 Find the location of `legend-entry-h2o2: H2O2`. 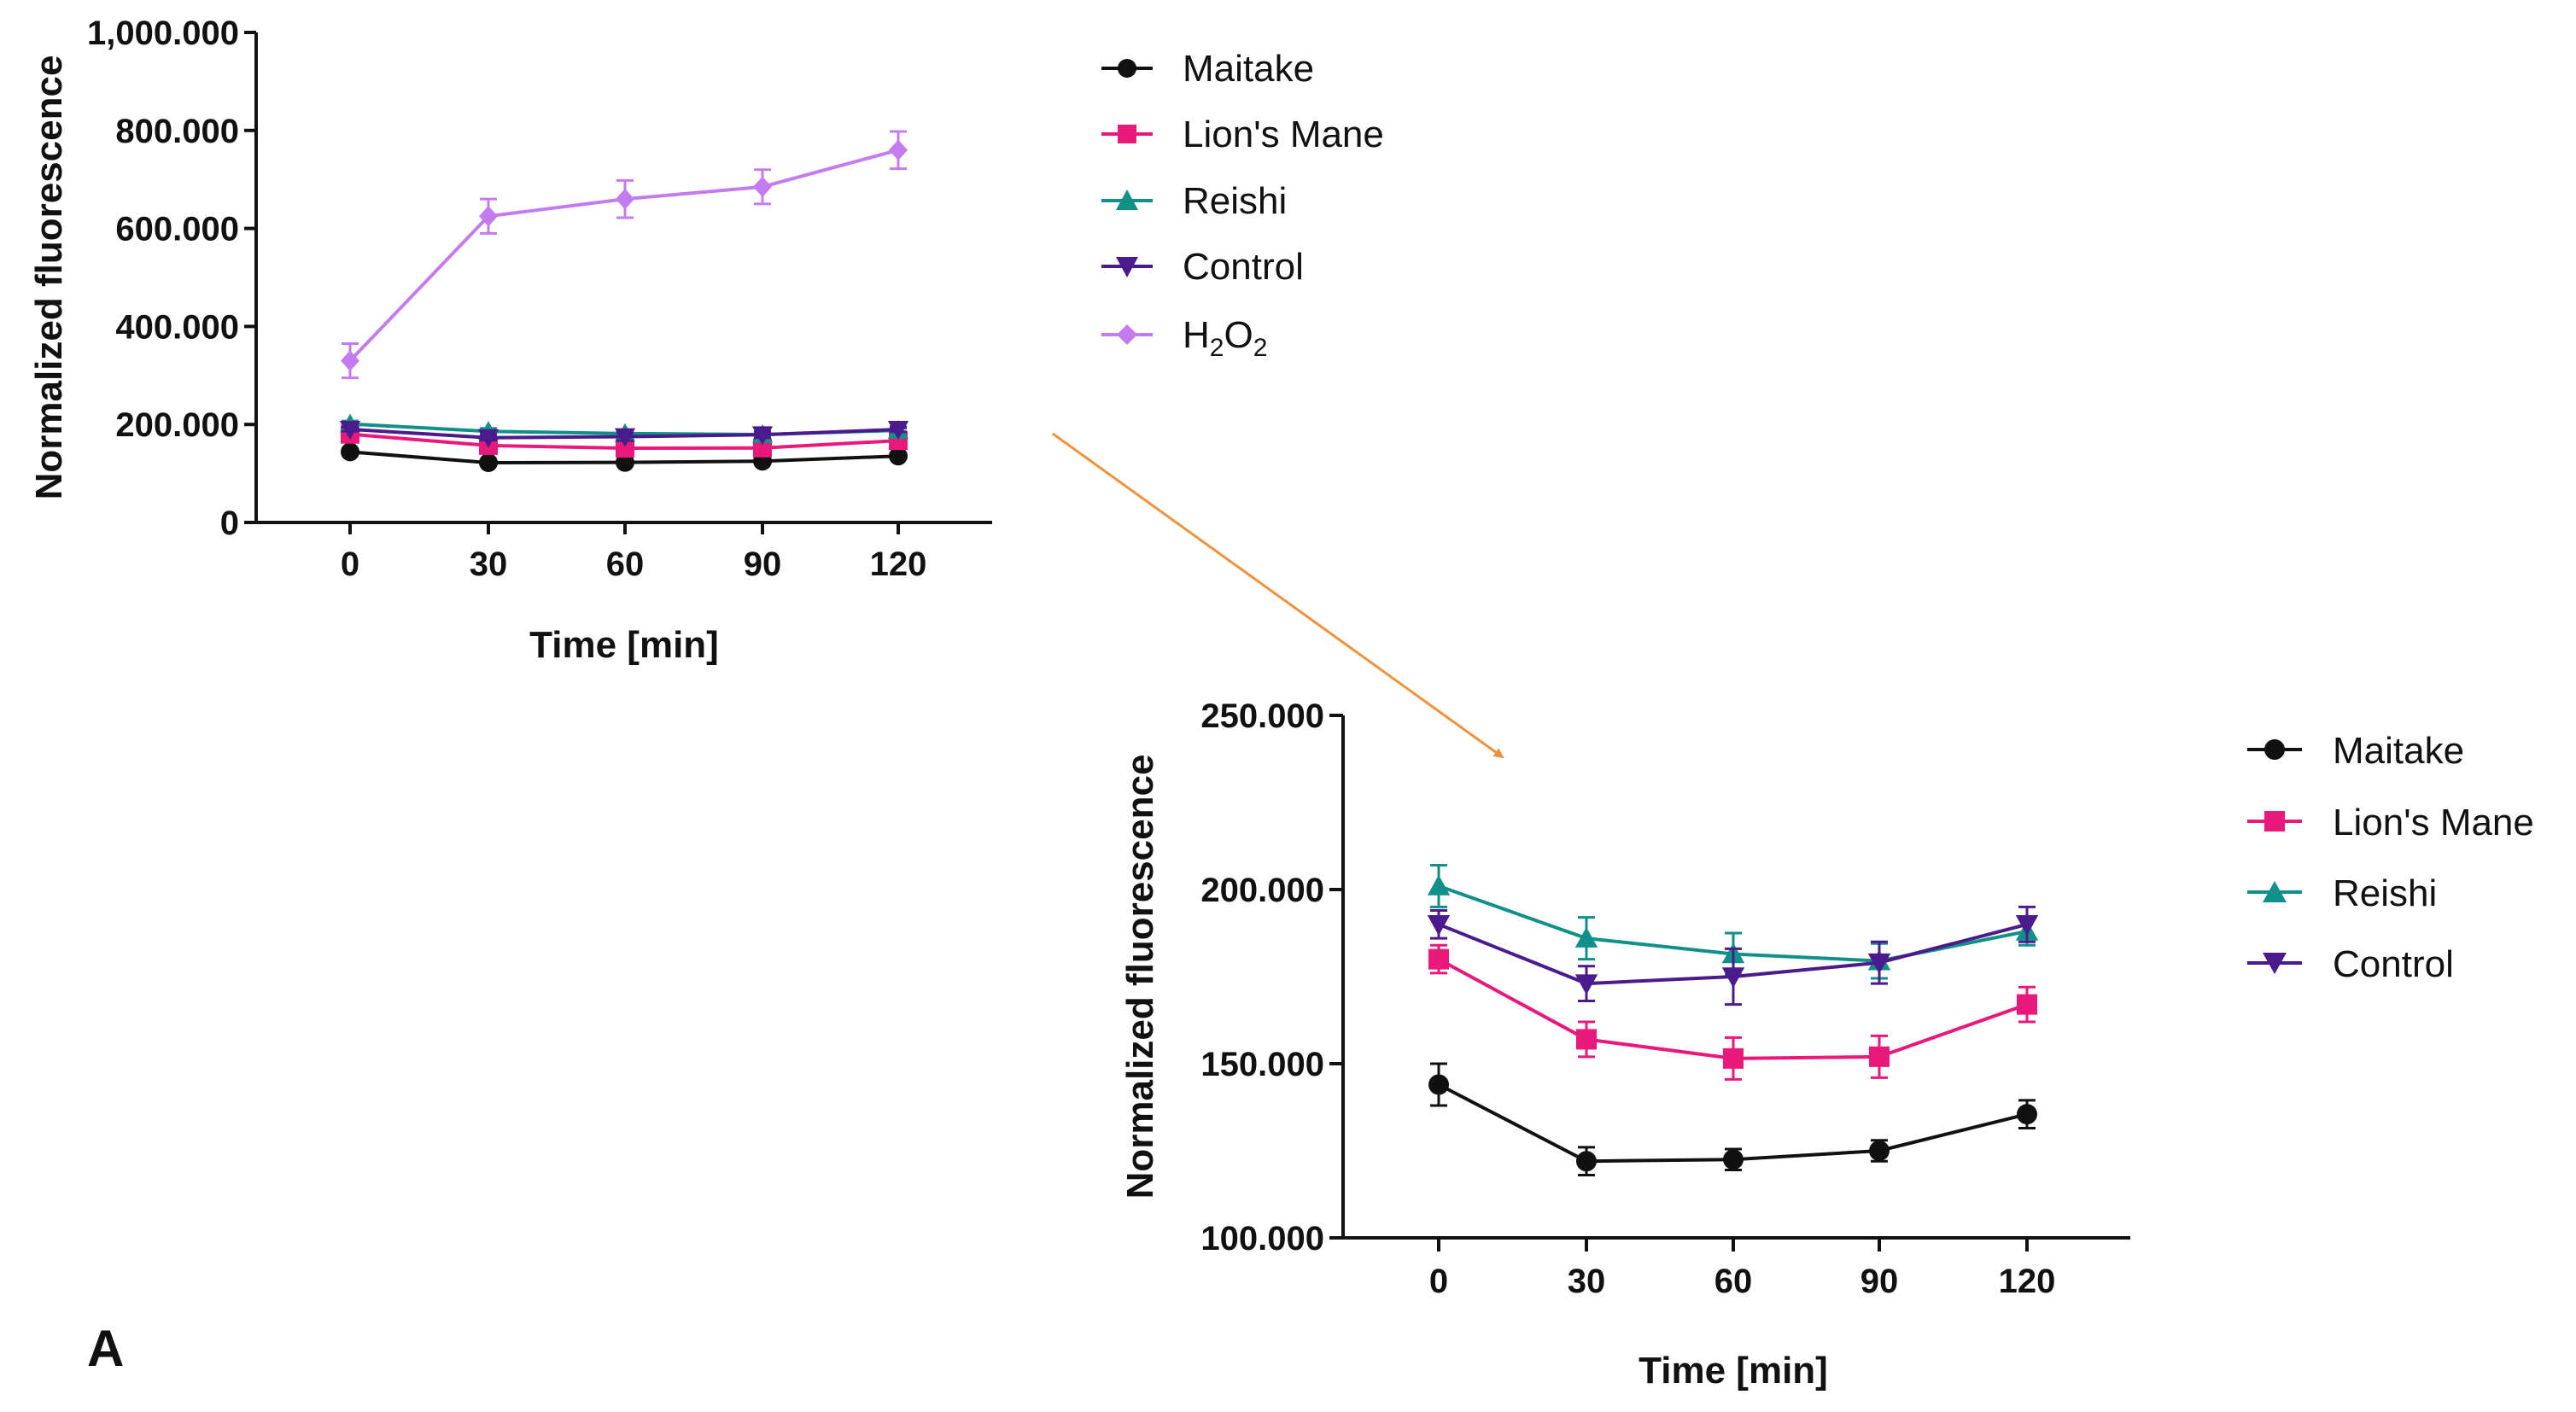

legend-entry-h2o2: H2O2 is located at coordinates (1184, 338).